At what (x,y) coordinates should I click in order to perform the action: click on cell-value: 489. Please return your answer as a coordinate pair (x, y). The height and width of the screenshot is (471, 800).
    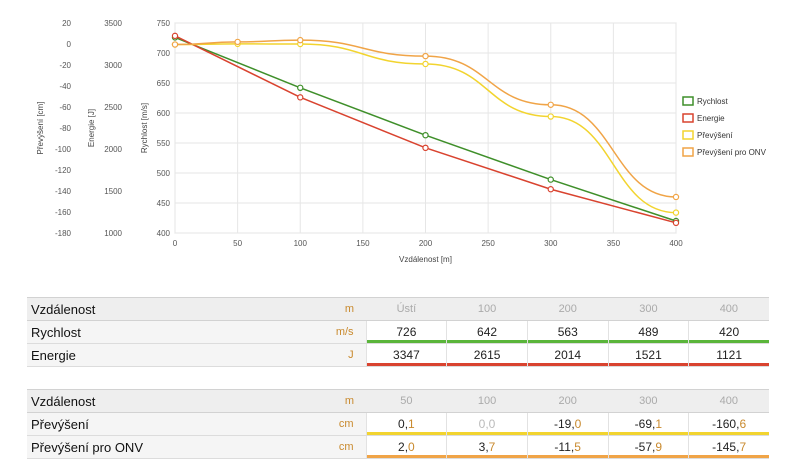
    Looking at the image, I should click on (648, 332).